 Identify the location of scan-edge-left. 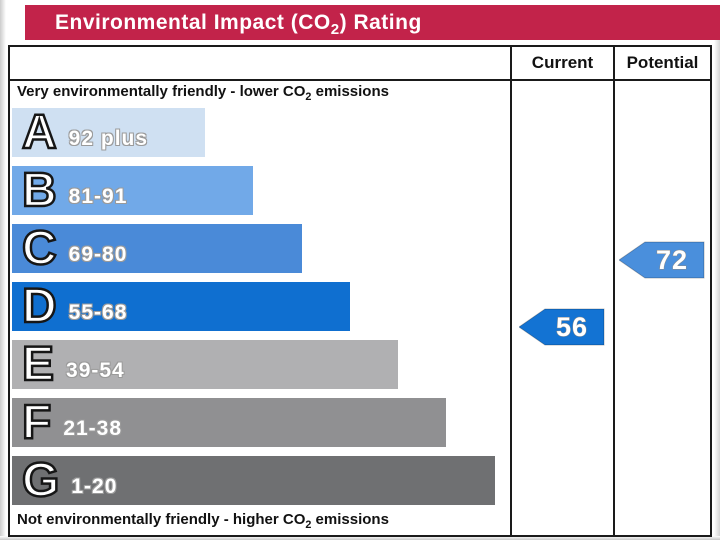
(3, 270).